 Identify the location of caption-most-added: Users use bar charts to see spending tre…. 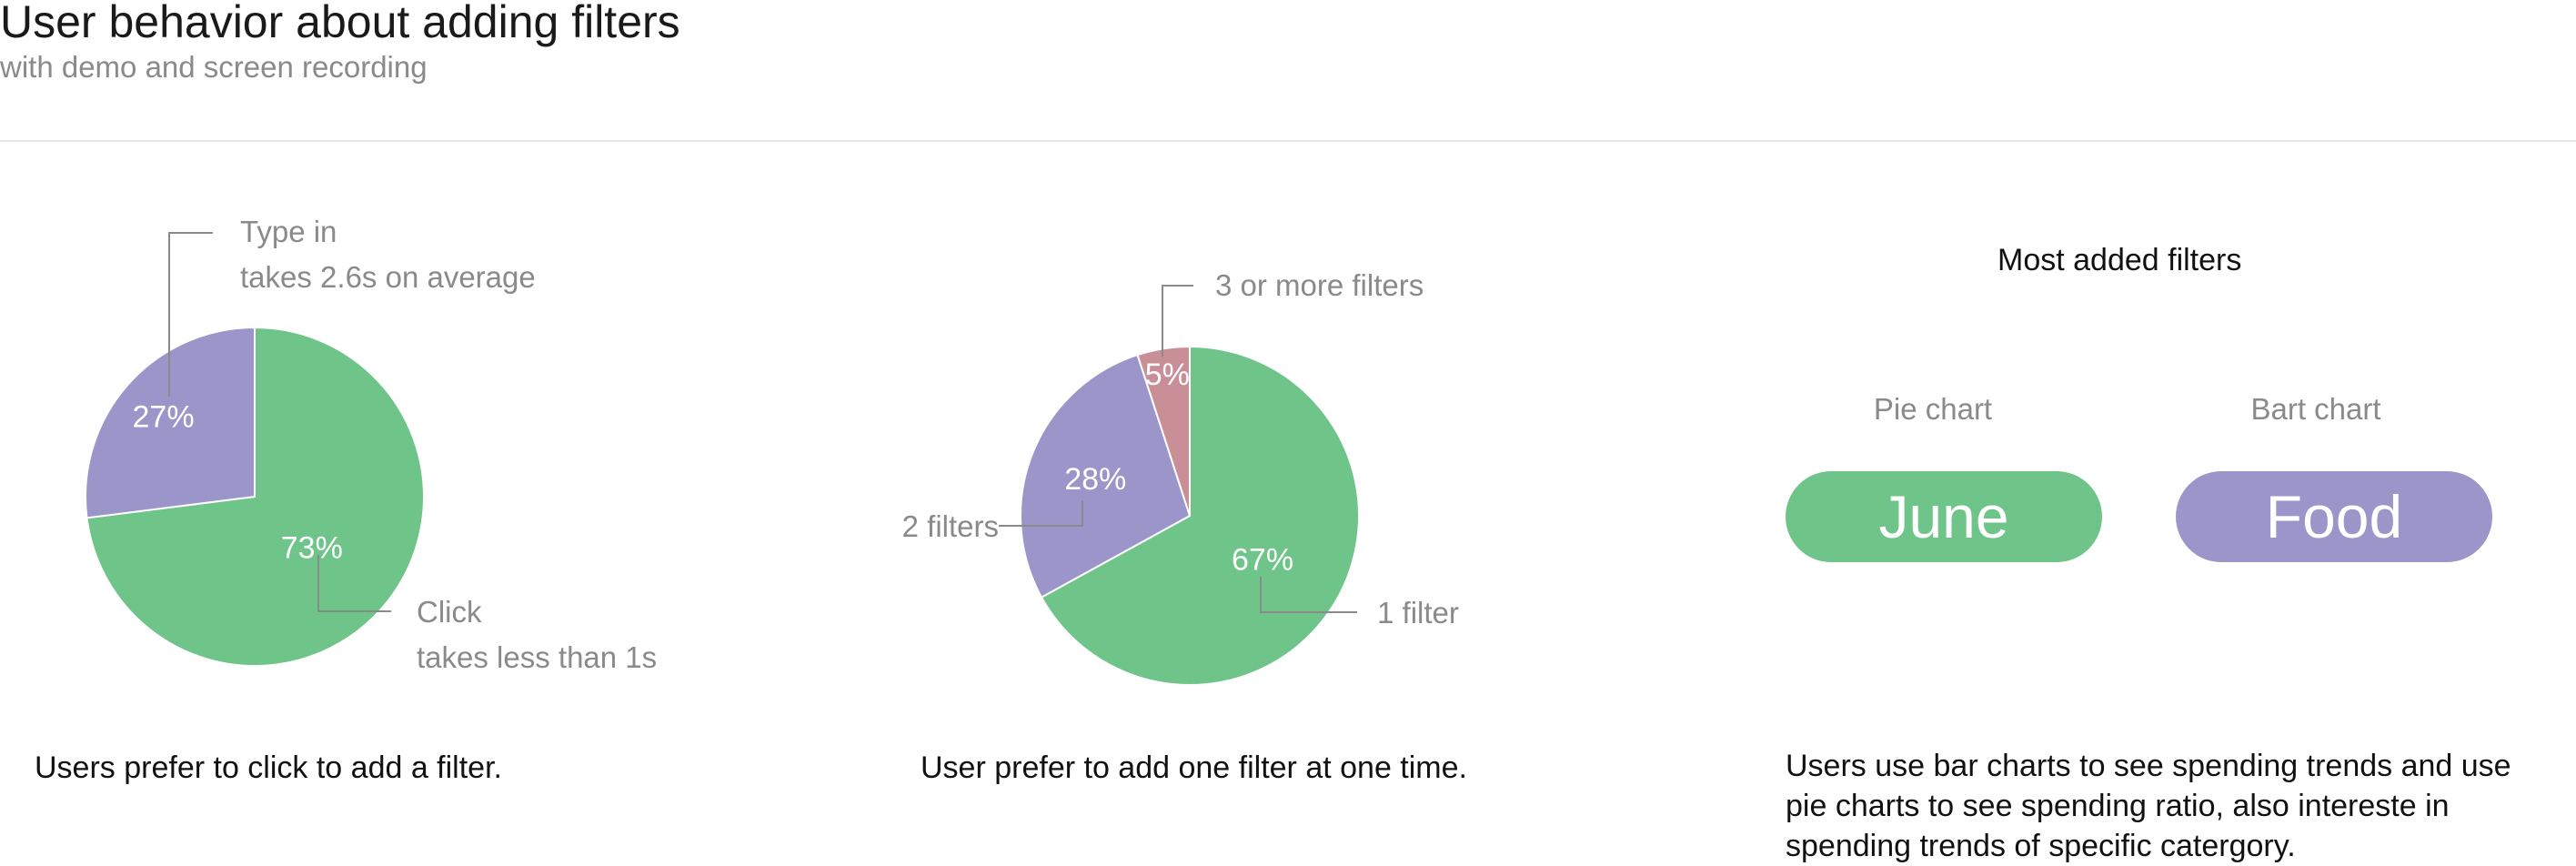
(2148, 806).